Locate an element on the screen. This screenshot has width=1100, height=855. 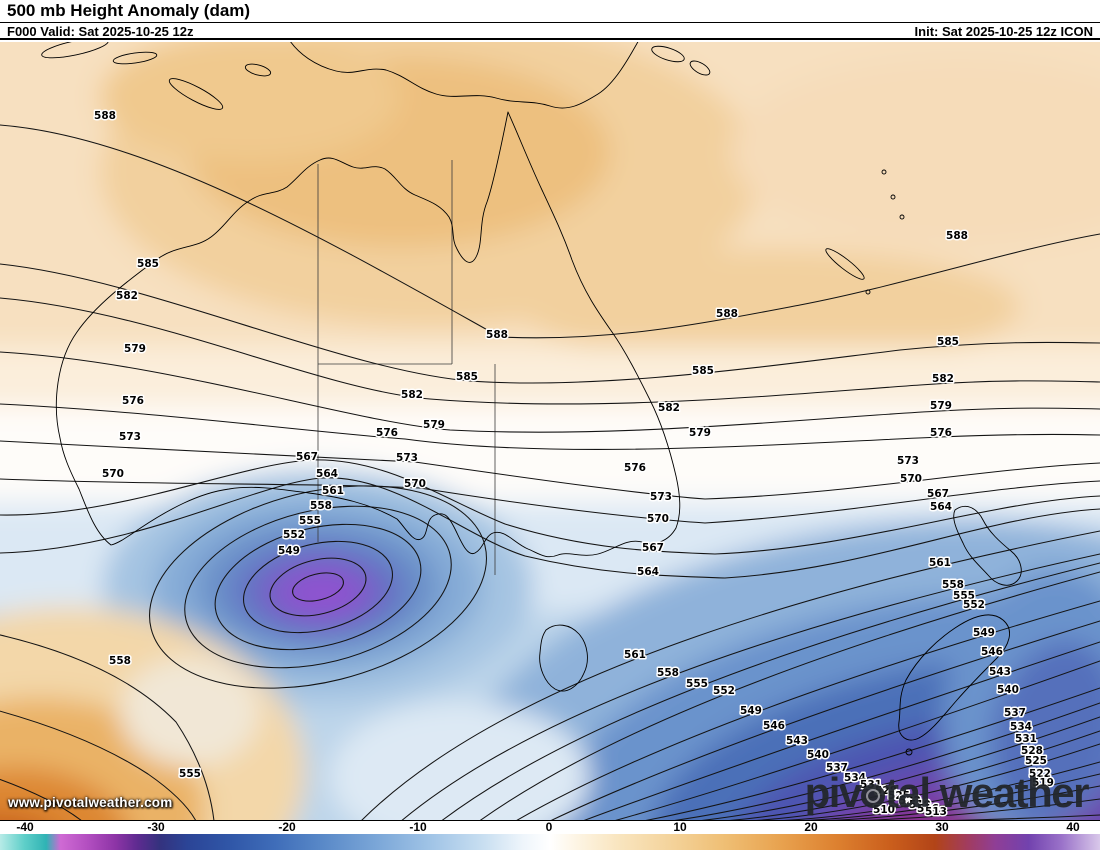
new-guinea-coastline is located at coordinates (464, 75).